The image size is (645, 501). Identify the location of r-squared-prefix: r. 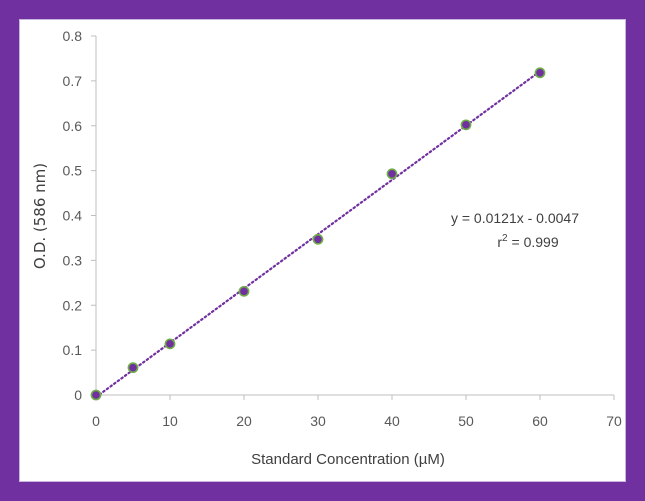
(499, 242).